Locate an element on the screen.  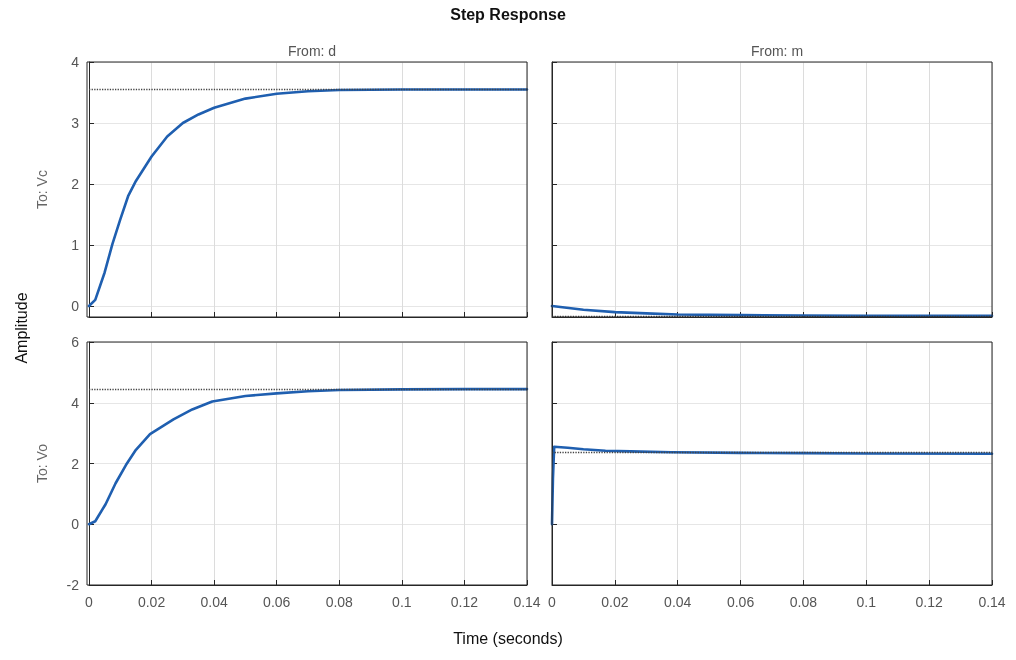
y-axis-title: To: Vc is located at coordinates (42, 189).